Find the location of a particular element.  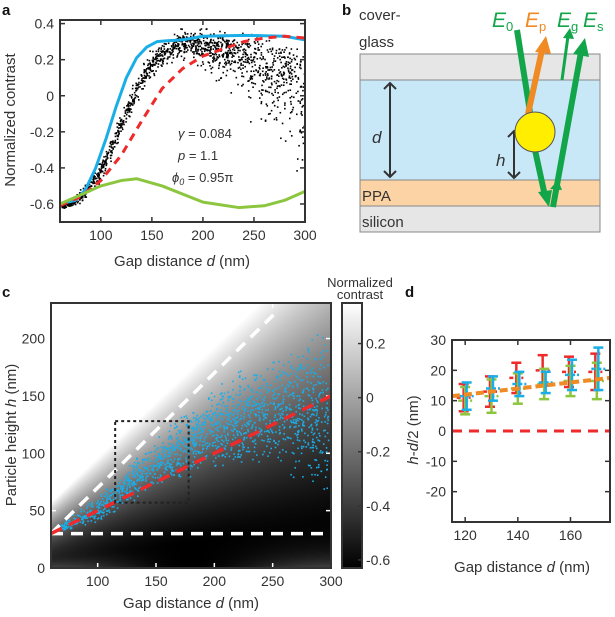

a-ylabel: Normalized contrast is located at coordinates (10, 119).